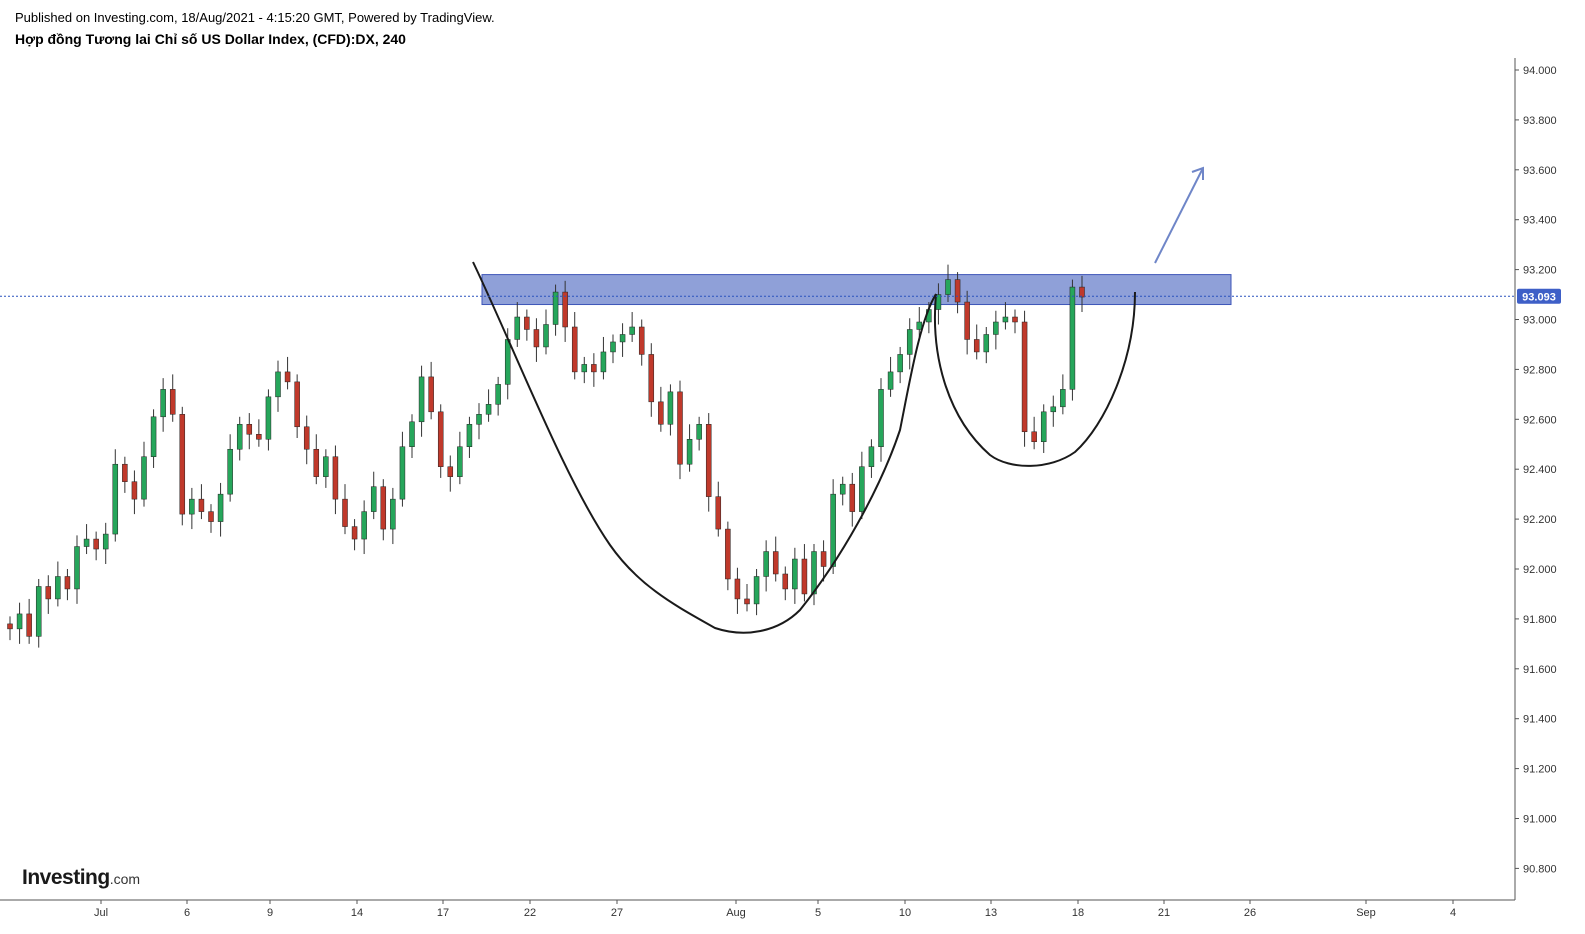 This screenshot has height=934, width=1585. Describe the element at coordinates (1179, 215) in the screenshot. I see `breakout-arrow` at that location.